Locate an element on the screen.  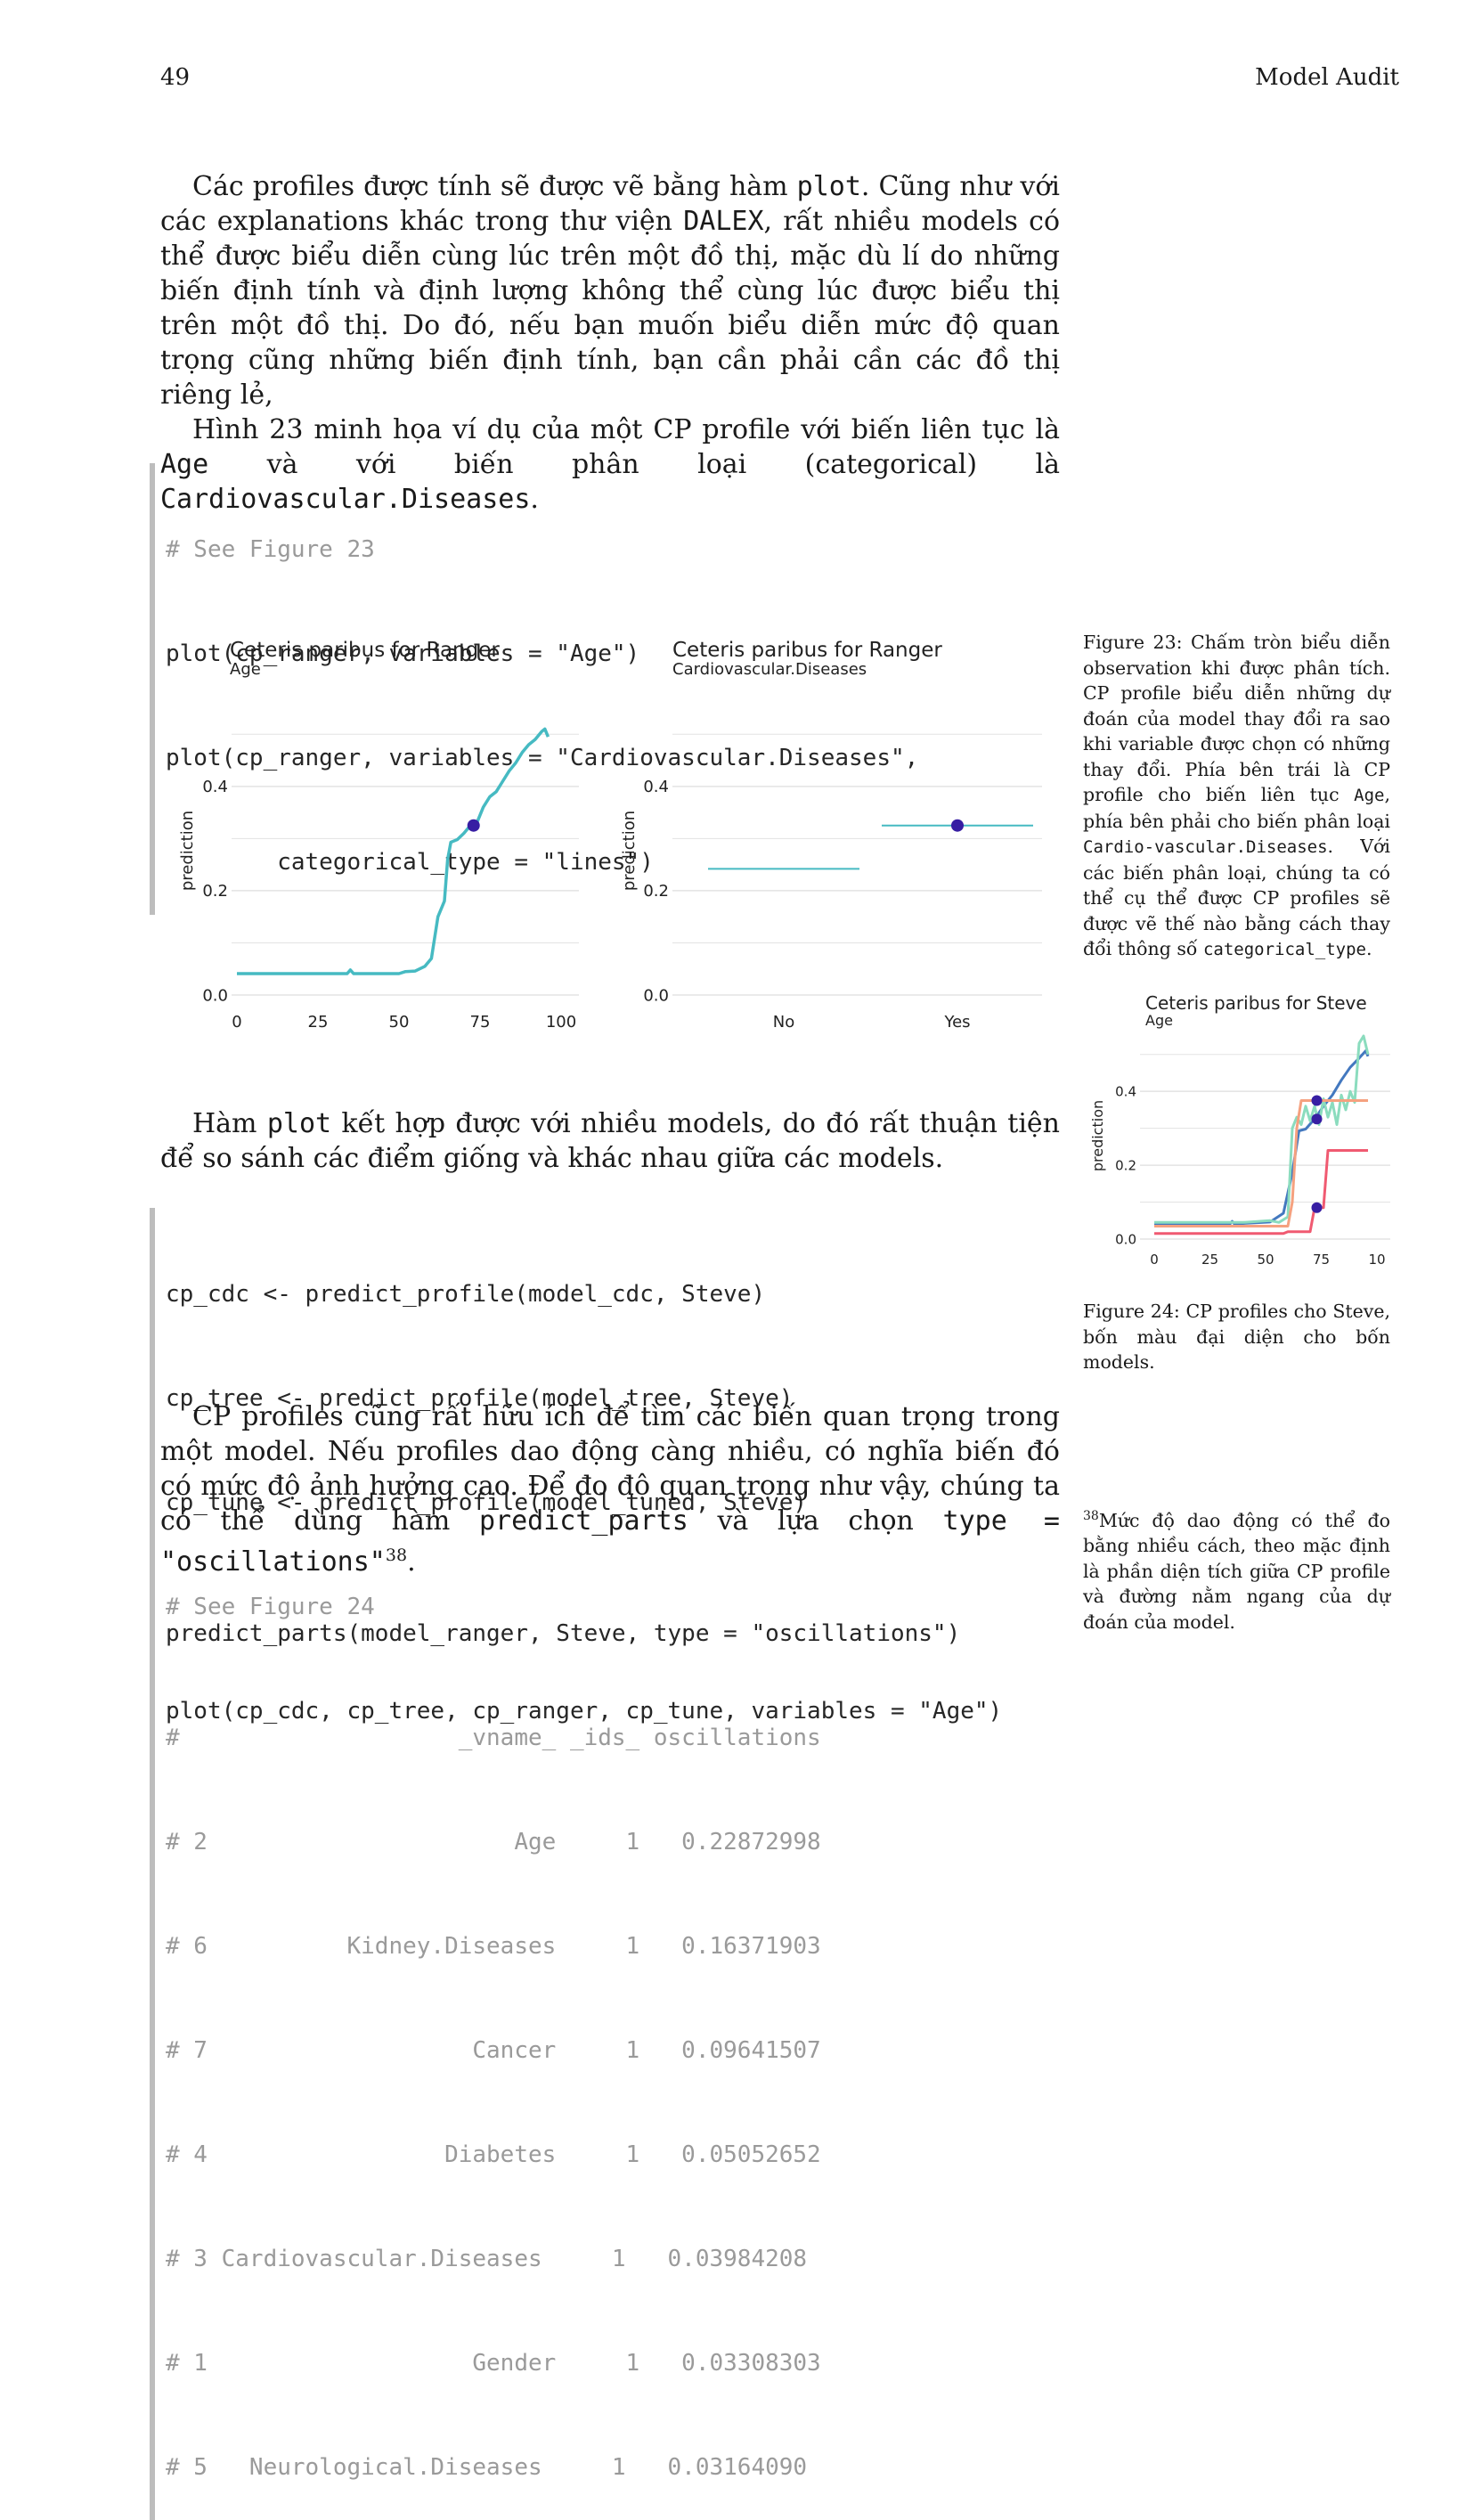
code-line: # 7 Cancer 1 0.09641507 is located at coordinates (493, 2050).